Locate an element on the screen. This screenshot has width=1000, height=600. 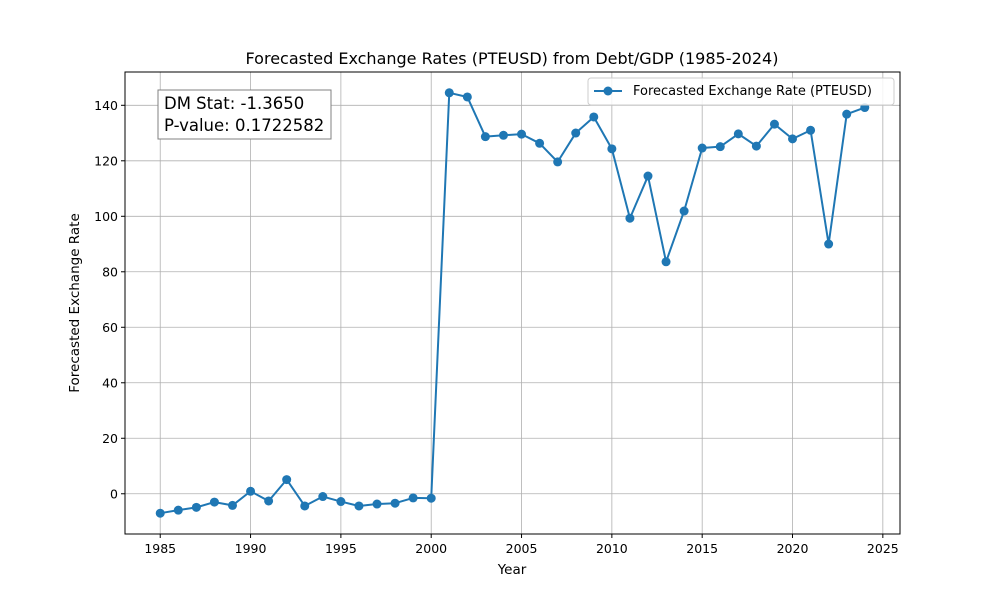
y-tick-label: 120 is located at coordinates (106, 160).